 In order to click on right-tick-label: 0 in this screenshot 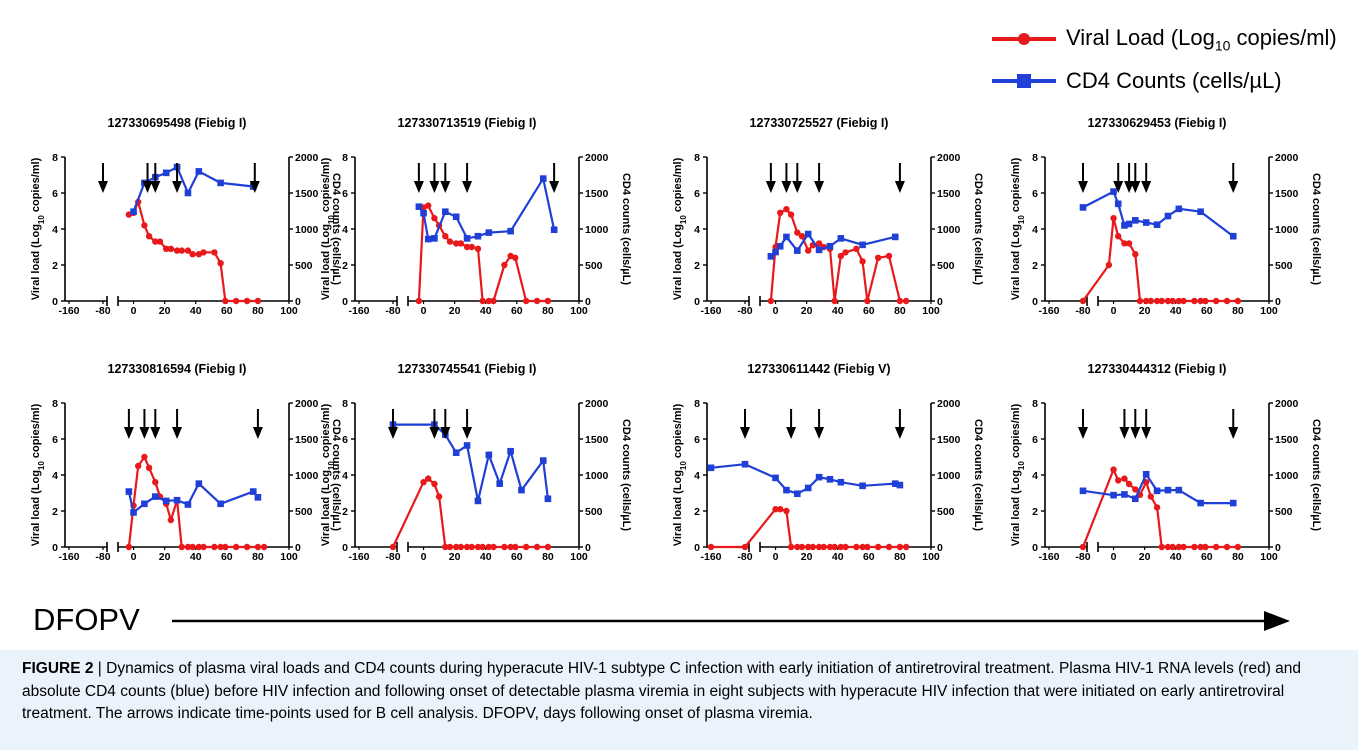, I will do `click(940, 548)`.